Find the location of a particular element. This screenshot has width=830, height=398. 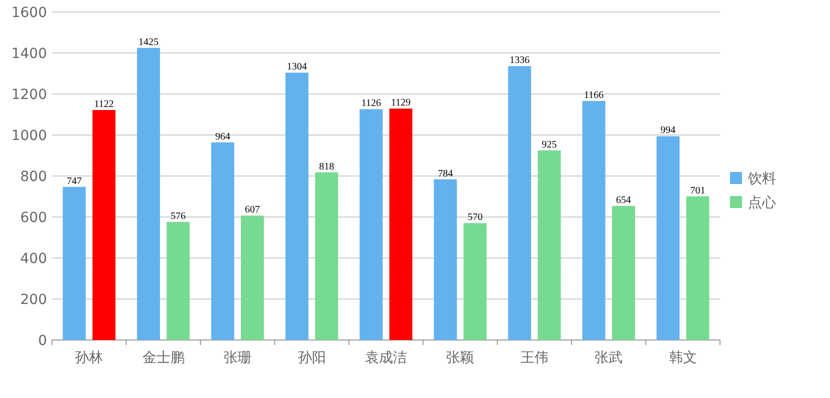

data-label: 1425 is located at coordinates (148, 42).